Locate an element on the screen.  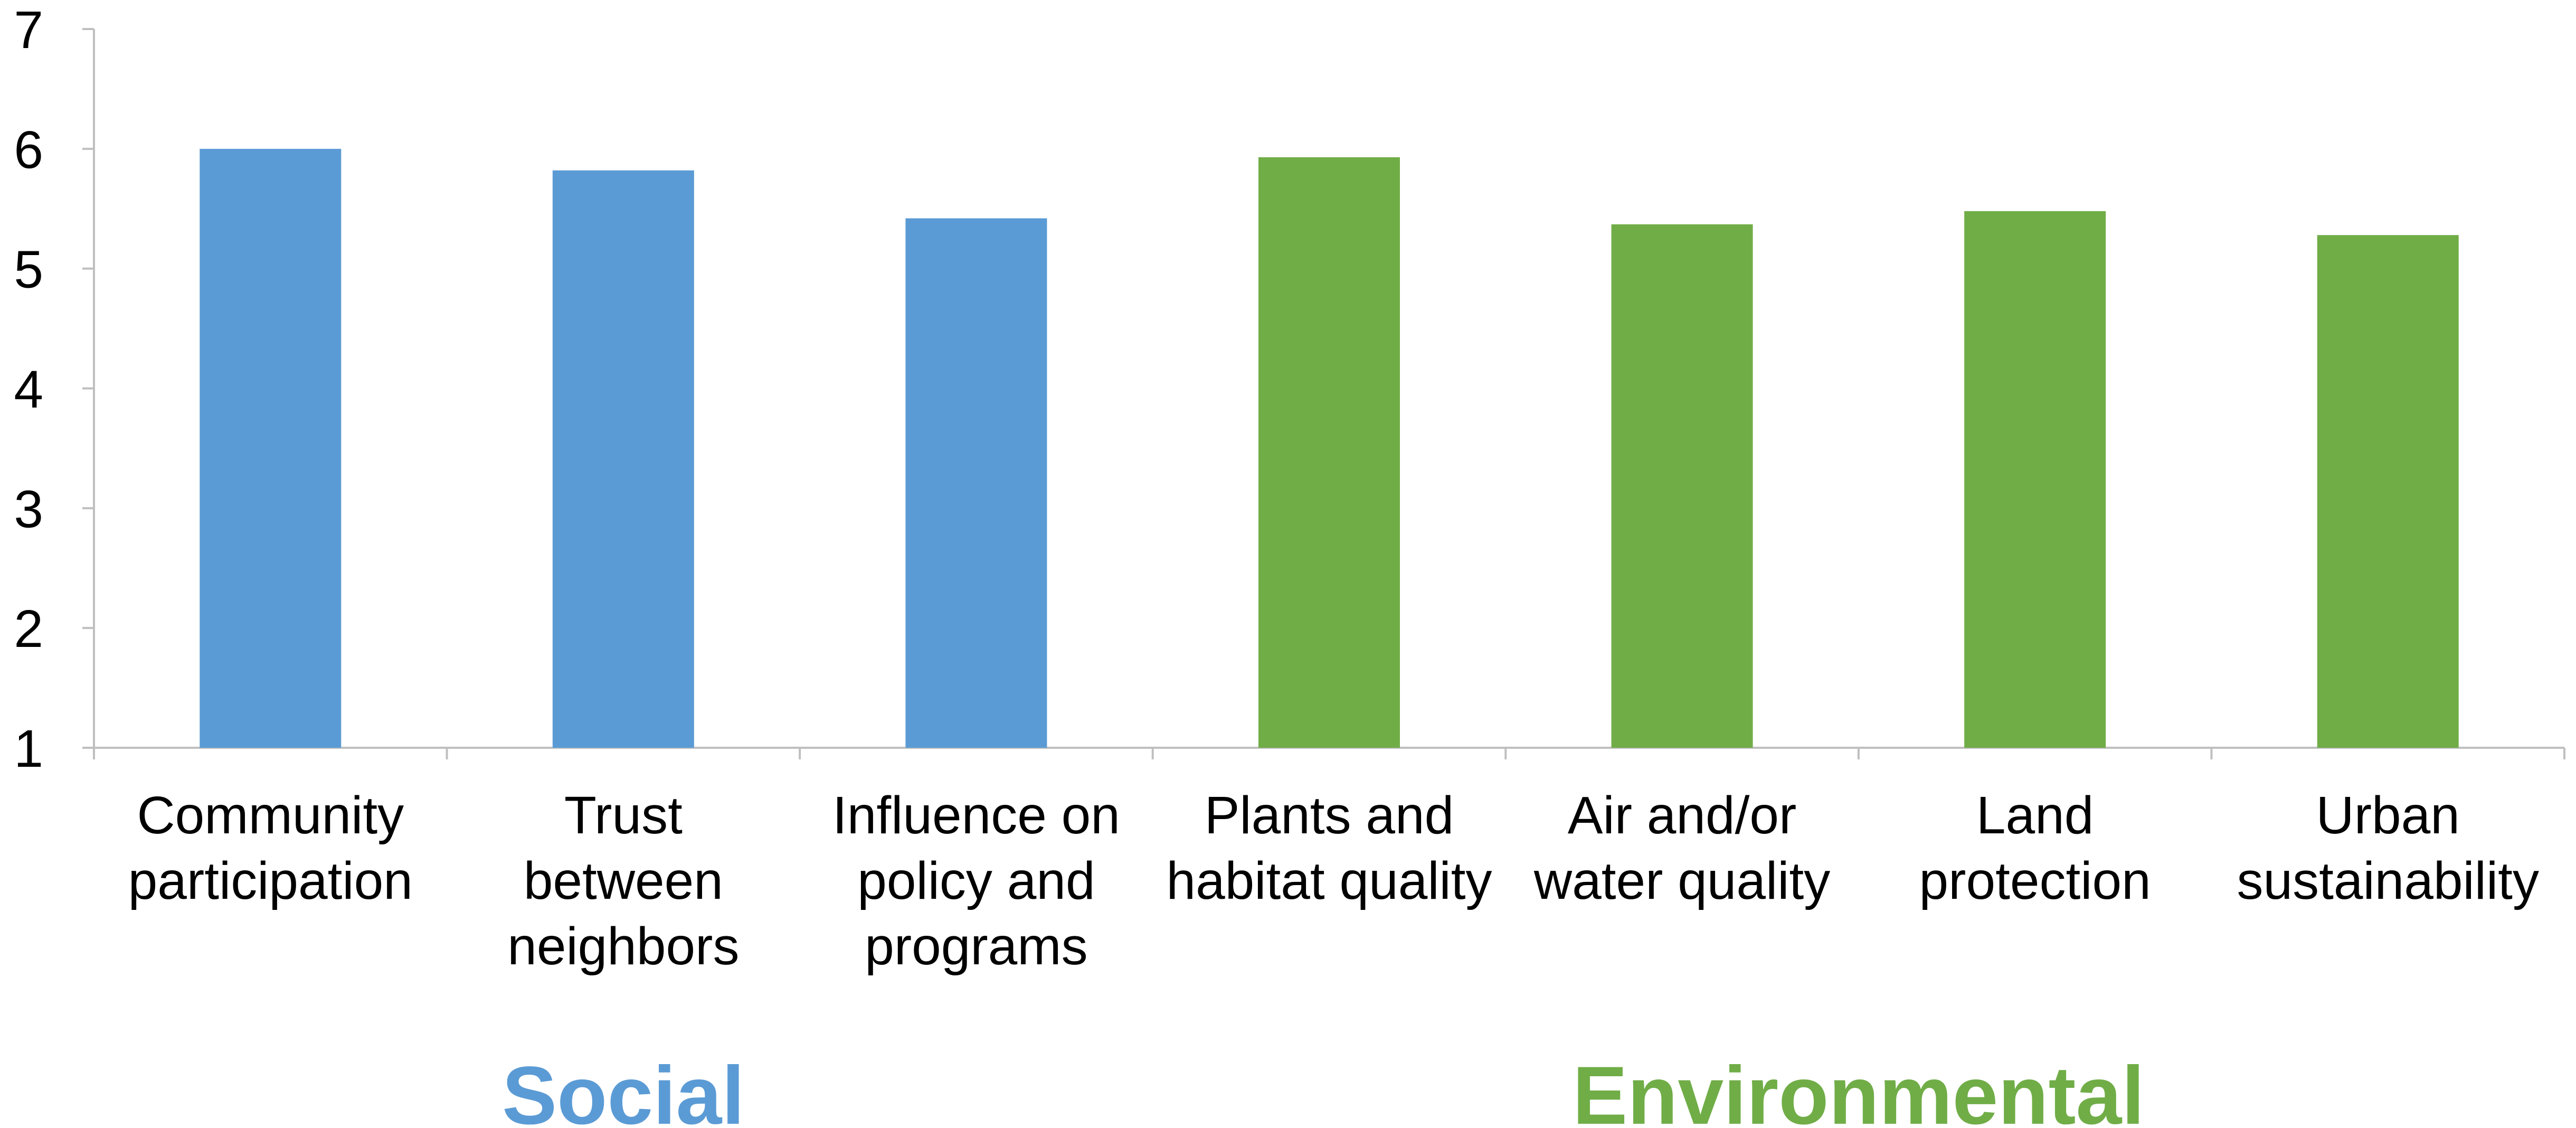
x-category-label-line: Plants and is located at coordinates (1329, 815).